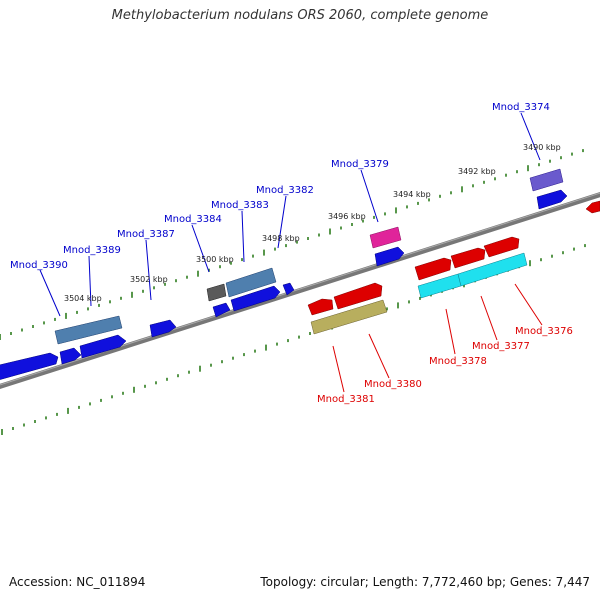 This screenshot has height=600, width=600. What do you see at coordinates (92, 250) in the screenshot?
I see `gene-label-mnod-3389: Mnod_3389` at bounding box center [92, 250].